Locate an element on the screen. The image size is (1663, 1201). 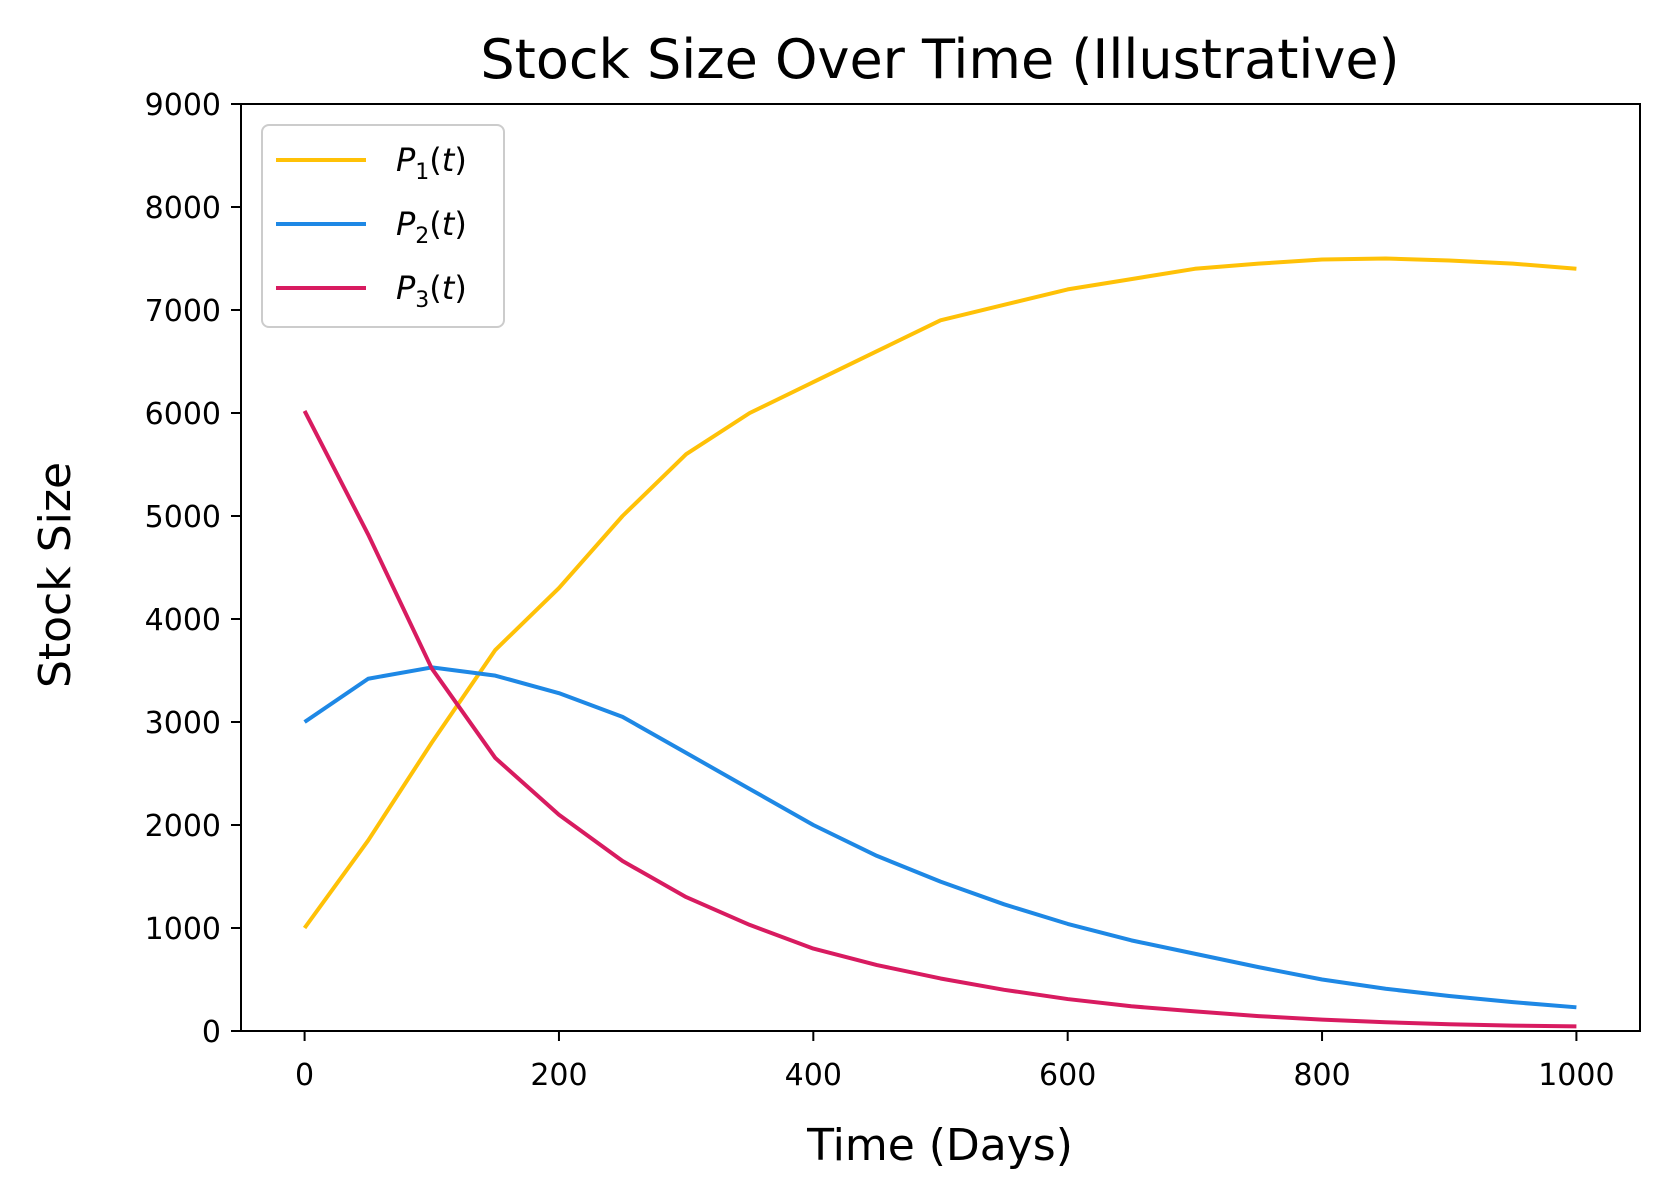
y-tick-label: 2000 is located at coordinates (183, 826).